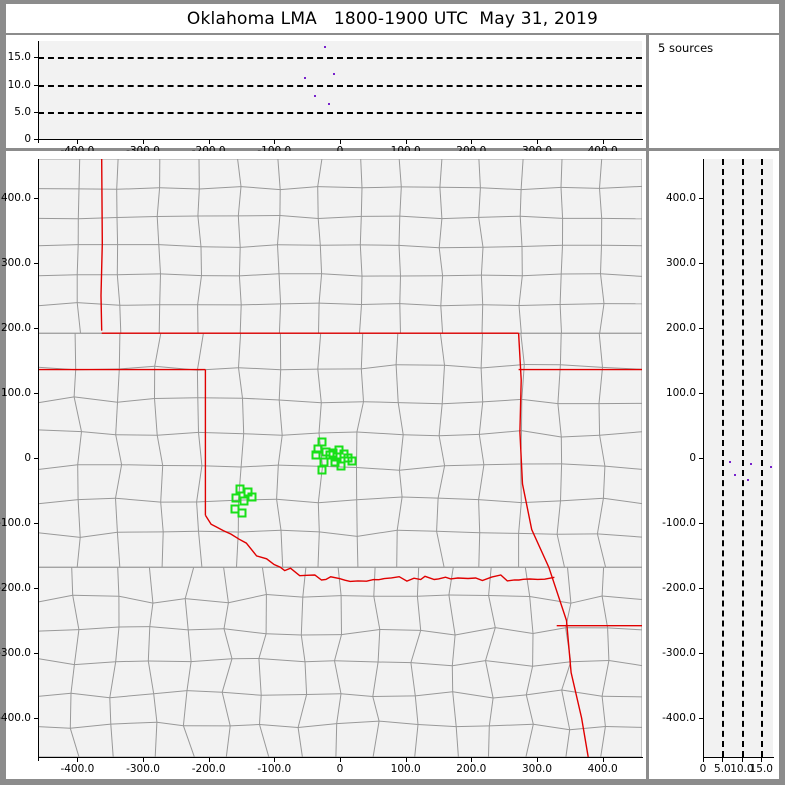 The height and width of the screenshot is (785, 785). What do you see at coordinates (143, 769) in the screenshot?
I see `x-tick-label: -300.0` at bounding box center [143, 769].